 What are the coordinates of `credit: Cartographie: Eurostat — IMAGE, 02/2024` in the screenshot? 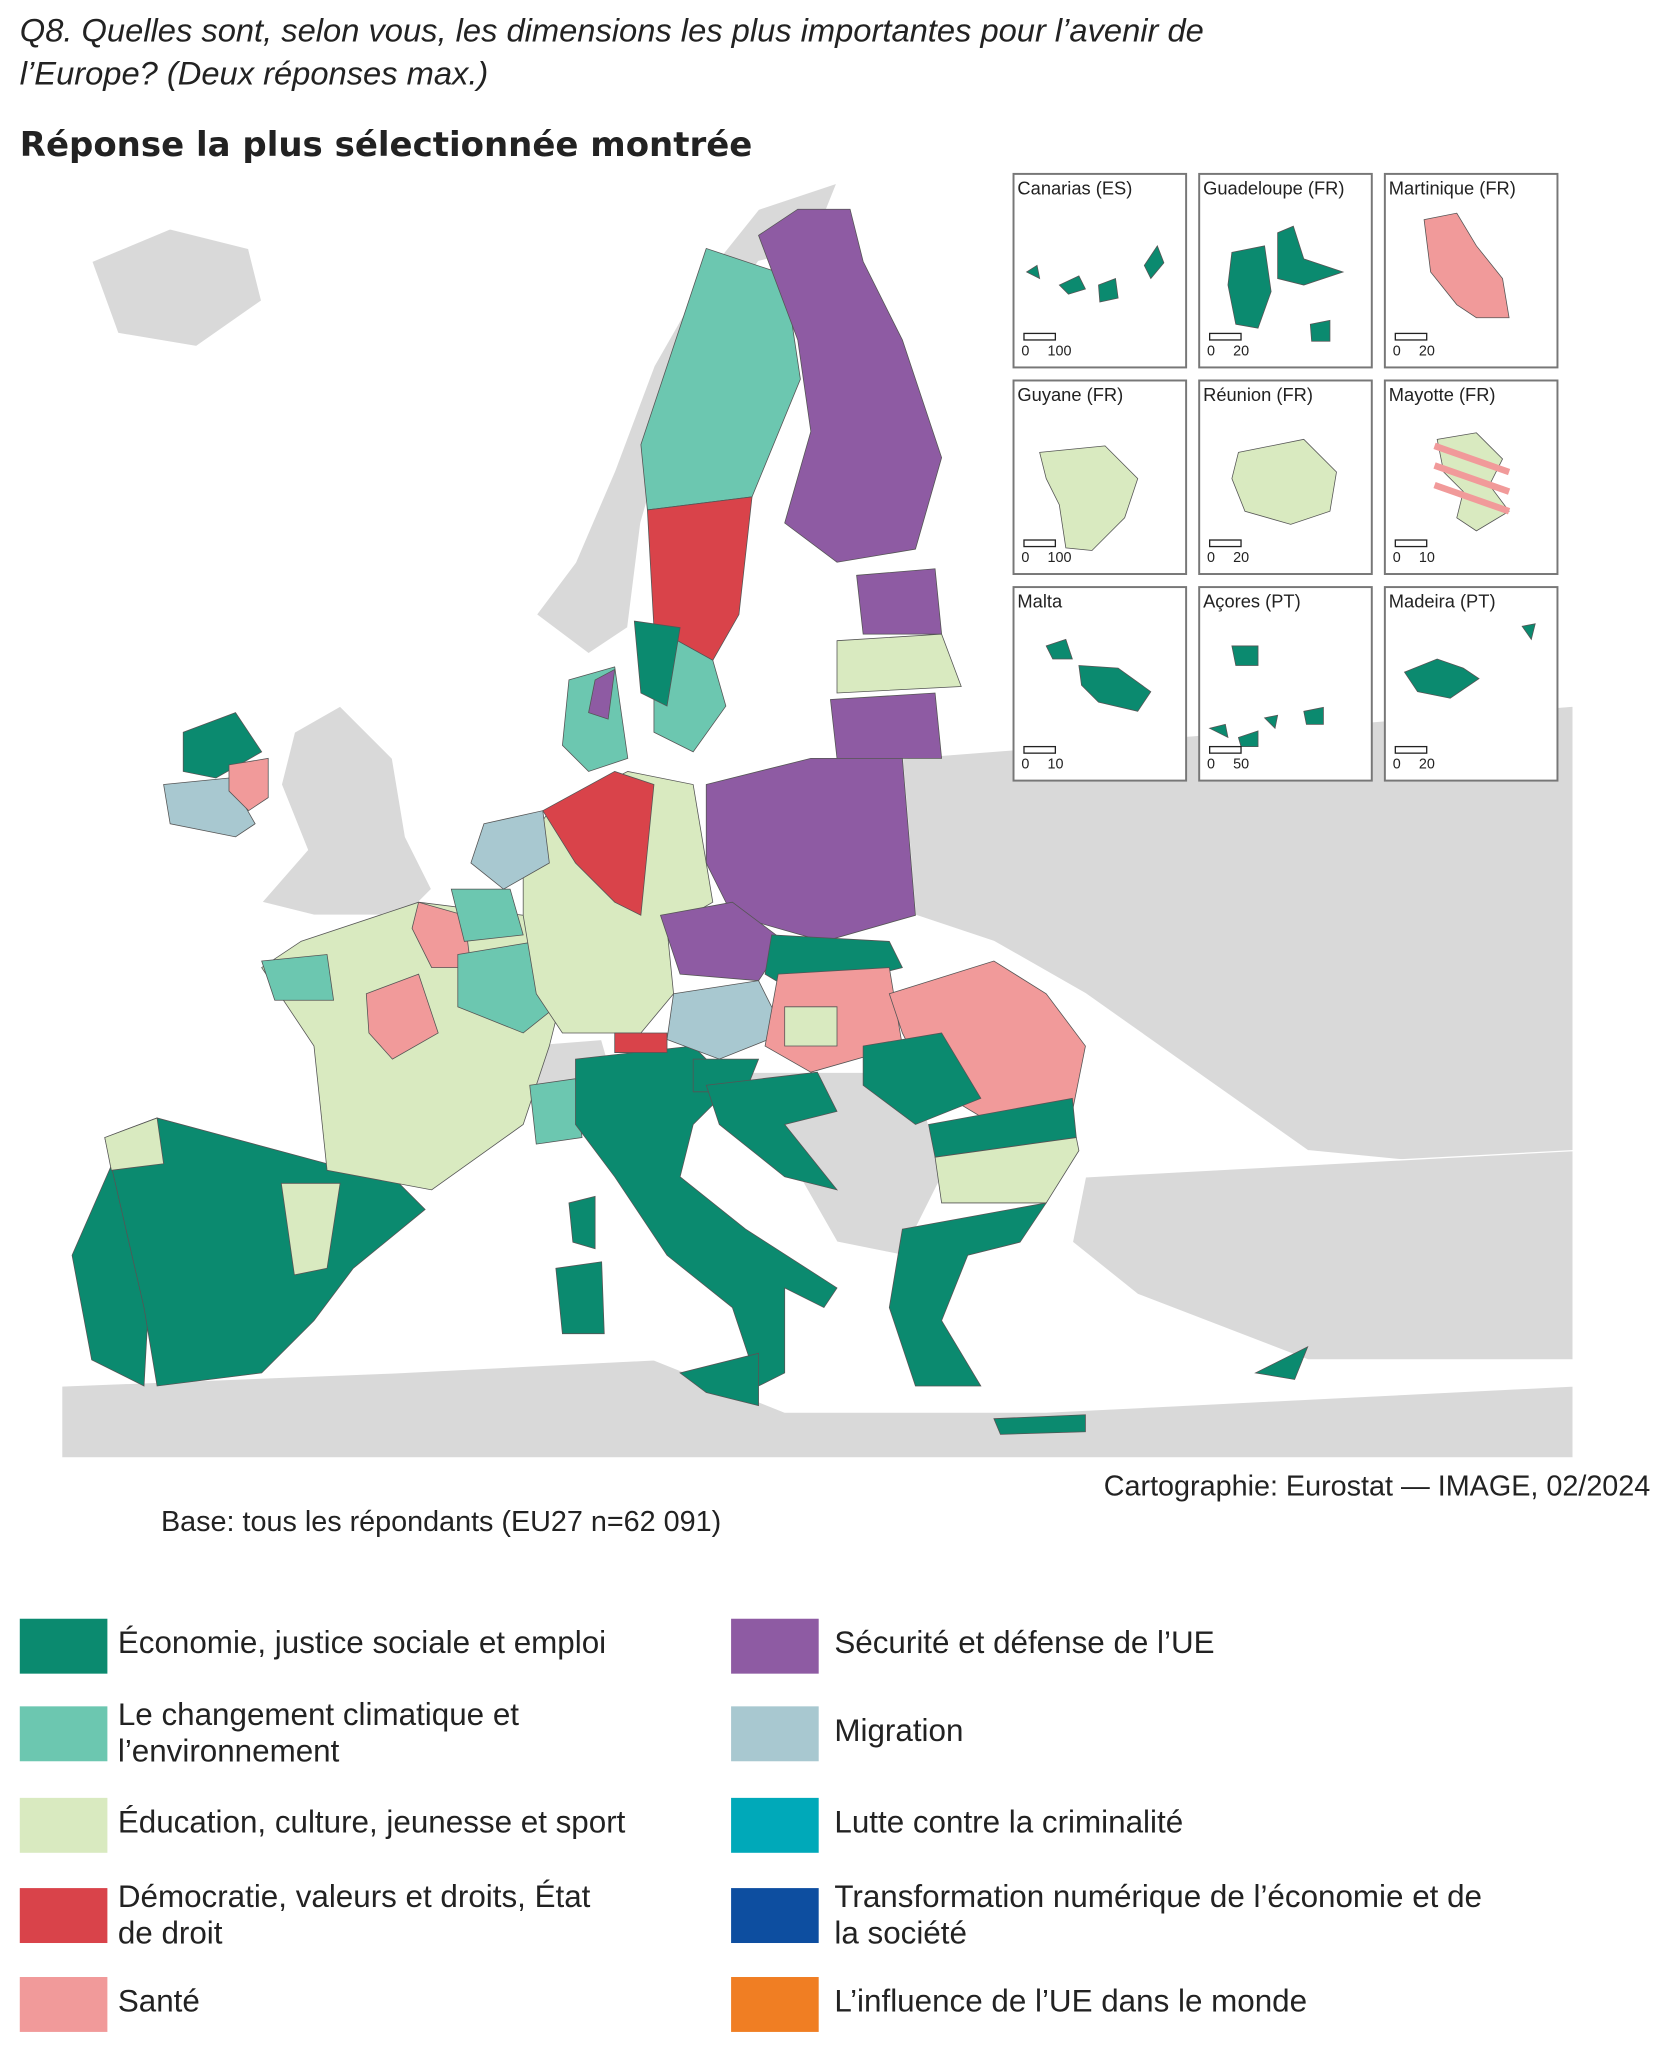 It's located at (1377, 1487).